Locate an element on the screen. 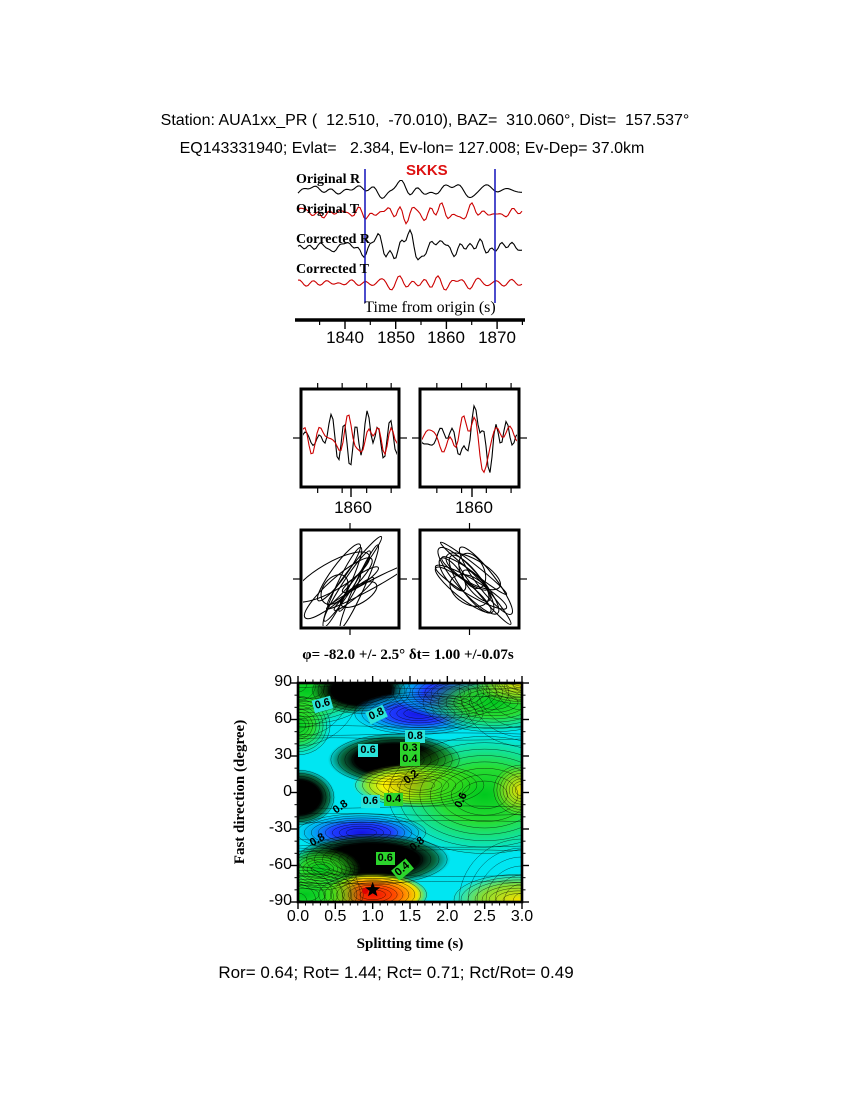  contour-x-tick-label: 0.0 is located at coordinates (298, 916).